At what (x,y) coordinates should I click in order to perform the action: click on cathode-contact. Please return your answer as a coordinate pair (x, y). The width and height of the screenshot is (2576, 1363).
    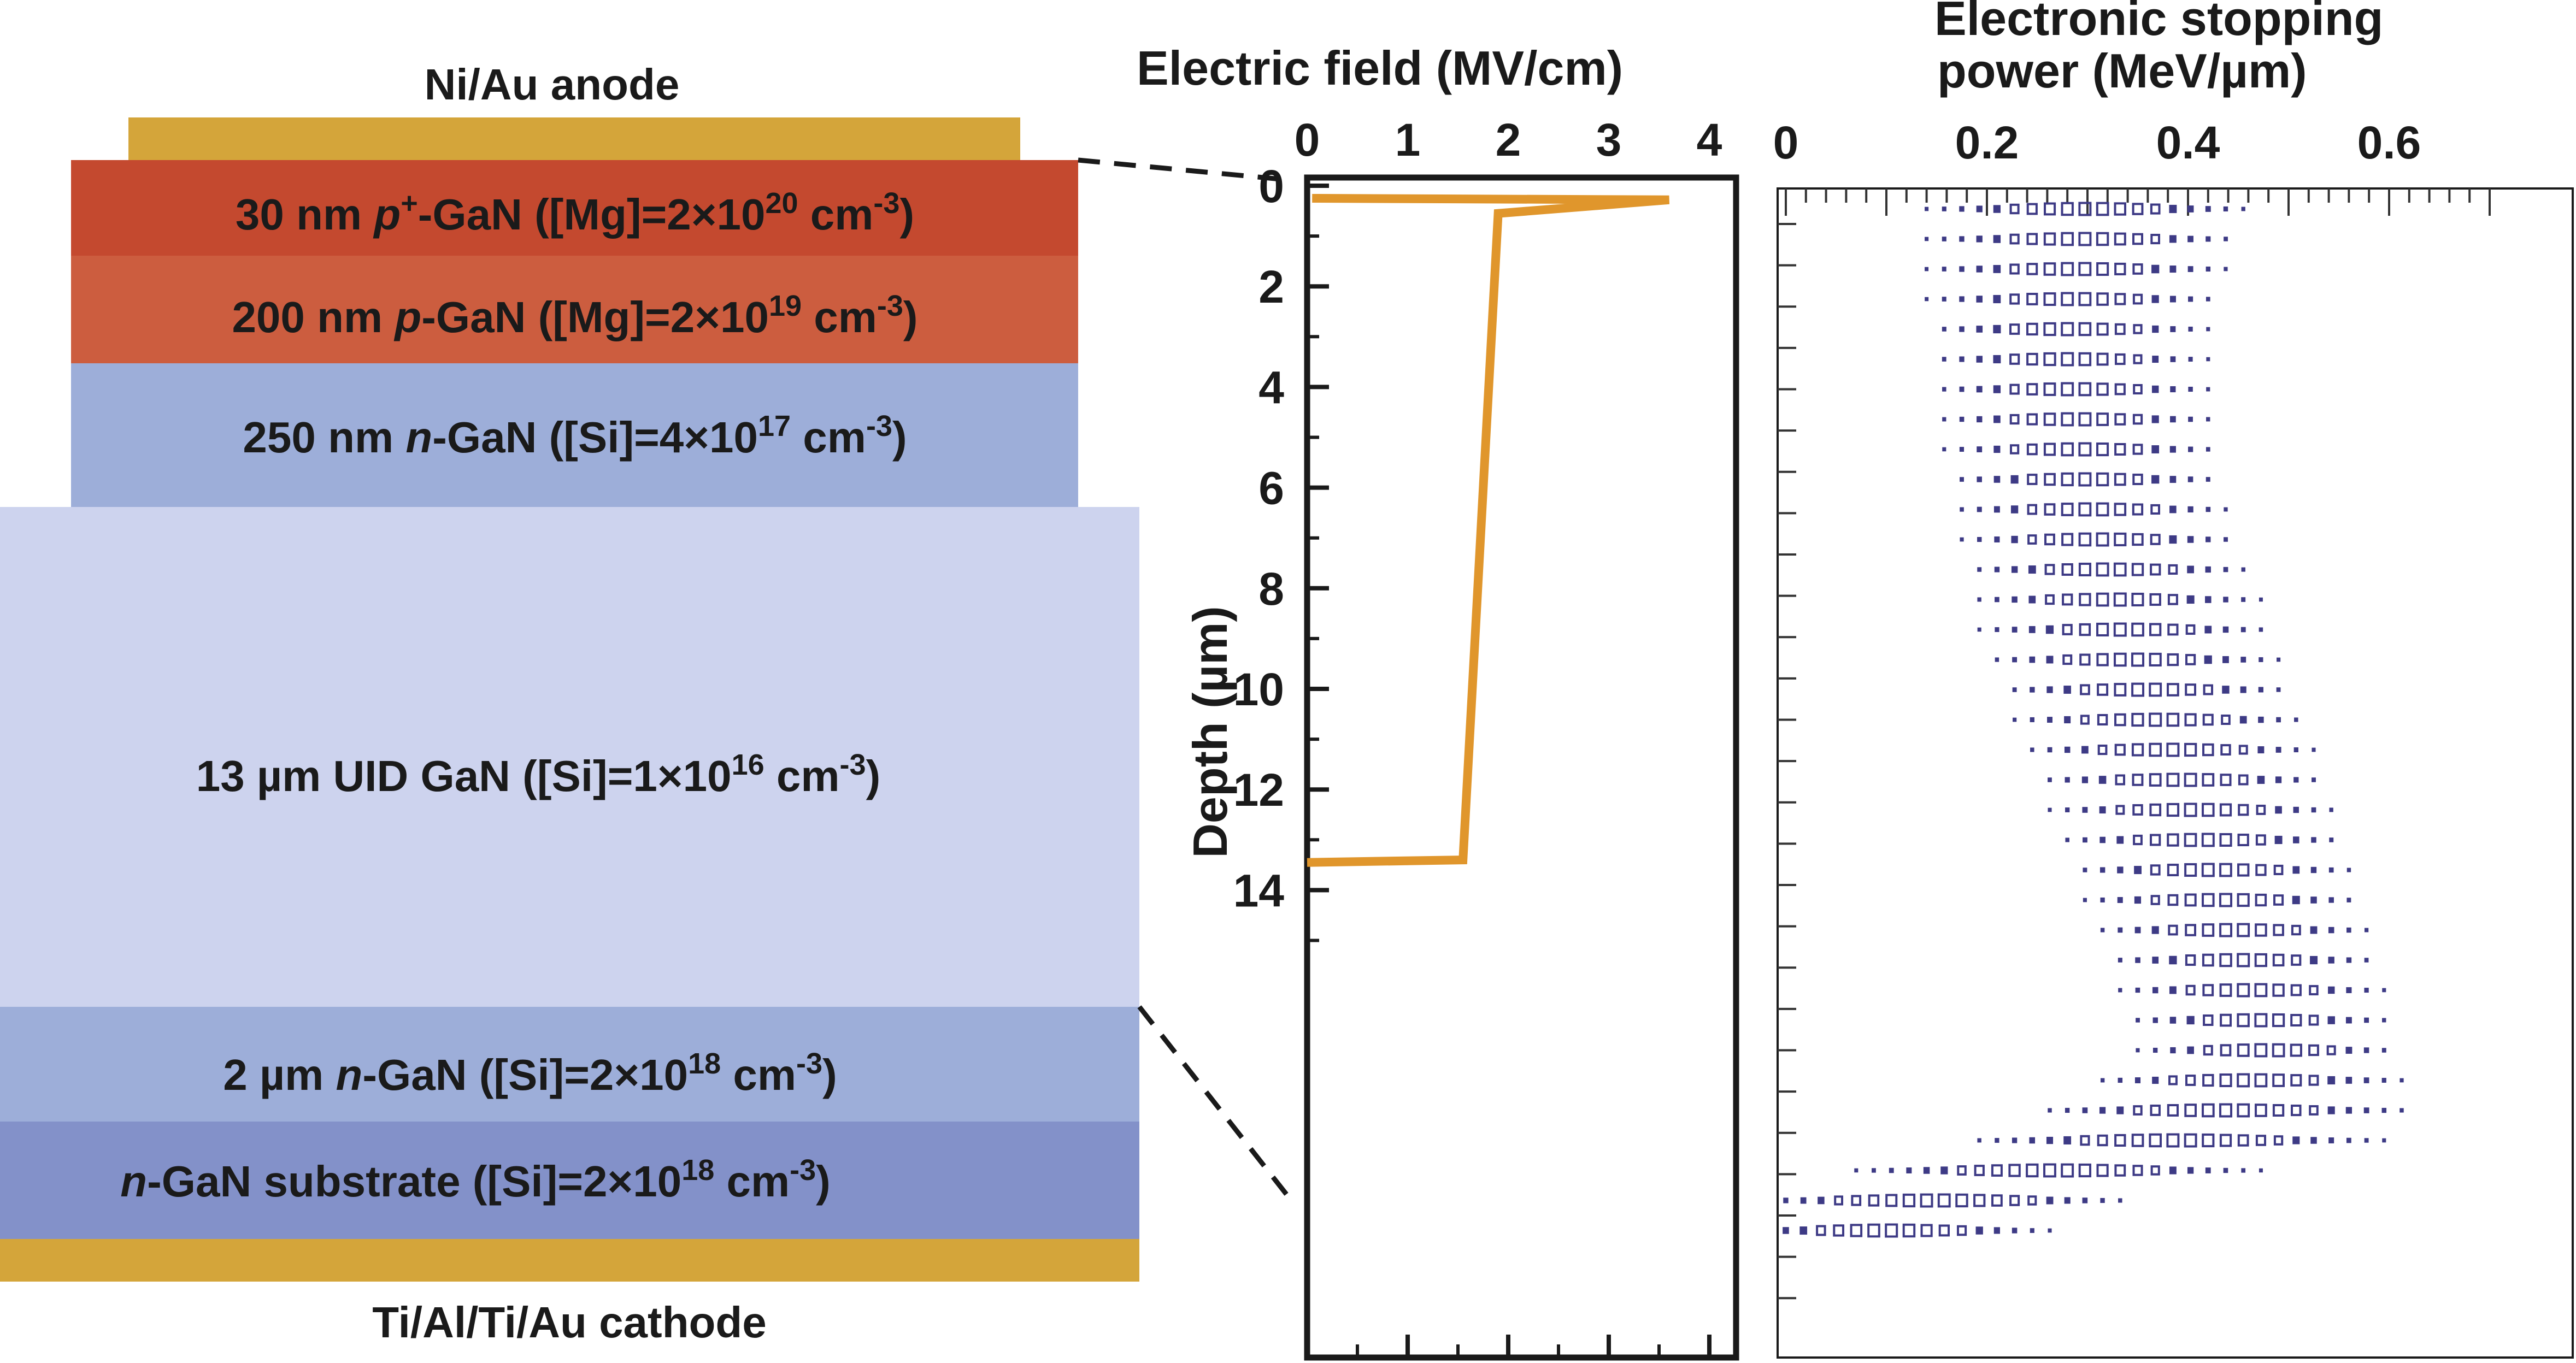
    Looking at the image, I should click on (570, 1260).